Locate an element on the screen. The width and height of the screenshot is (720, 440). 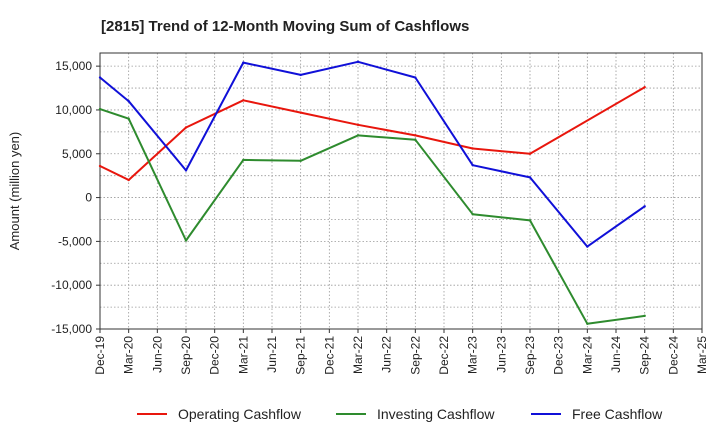
y-tick-label: 15,000 is located at coordinates (73, 66).